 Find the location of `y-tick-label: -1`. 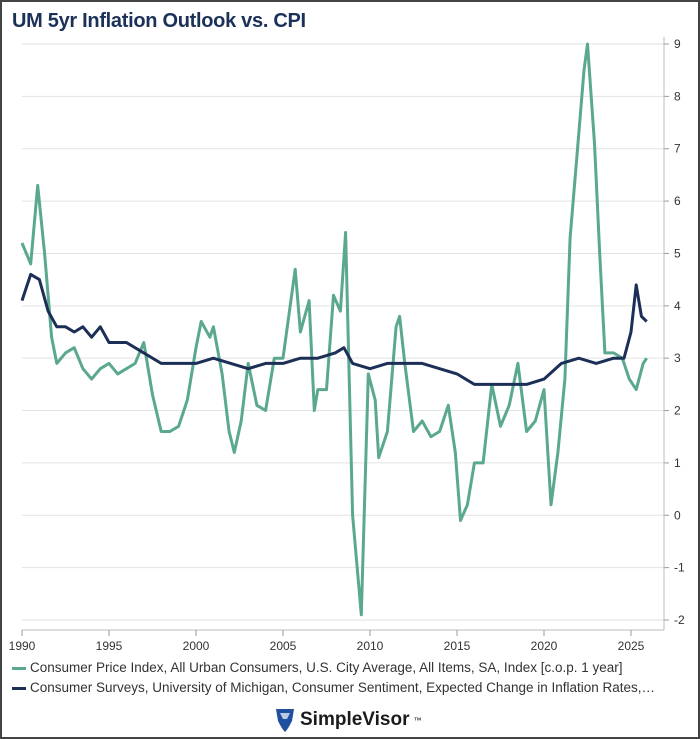

y-tick-label: -1 is located at coordinates (679, 568).